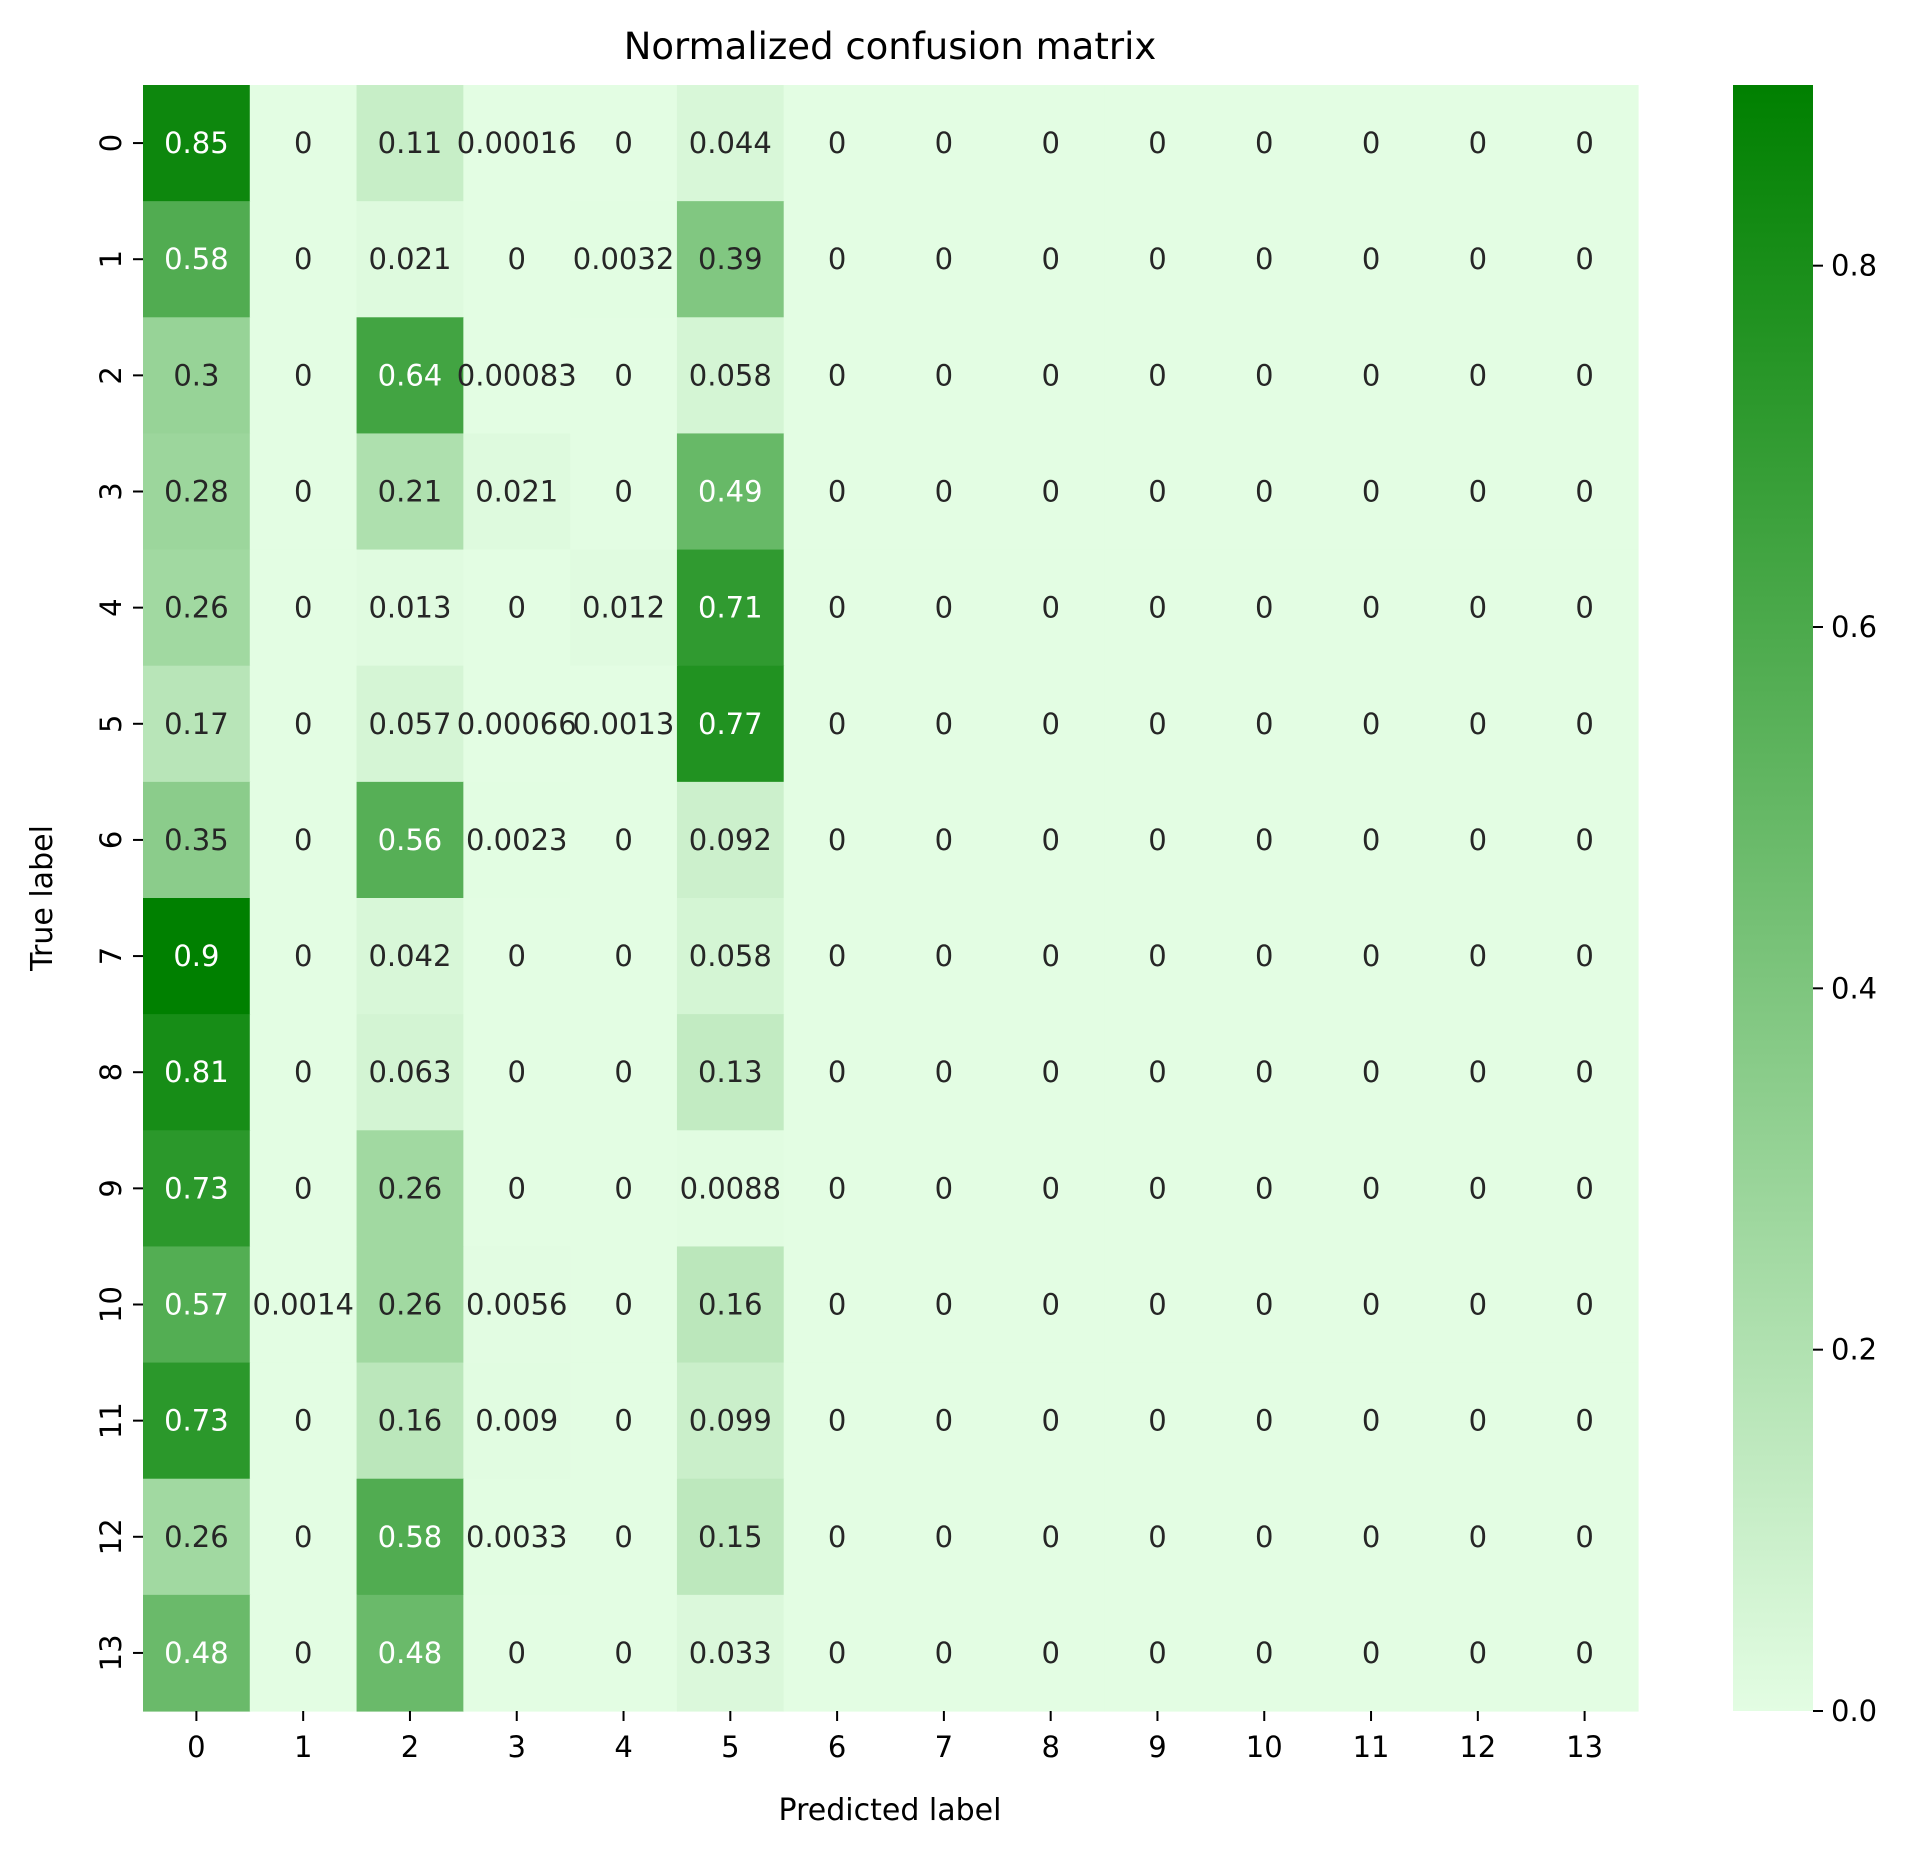 The height and width of the screenshot is (1849, 1915). What do you see at coordinates (1854, 1711) in the screenshot?
I see `colorbar-tick-label: 0.0` at bounding box center [1854, 1711].